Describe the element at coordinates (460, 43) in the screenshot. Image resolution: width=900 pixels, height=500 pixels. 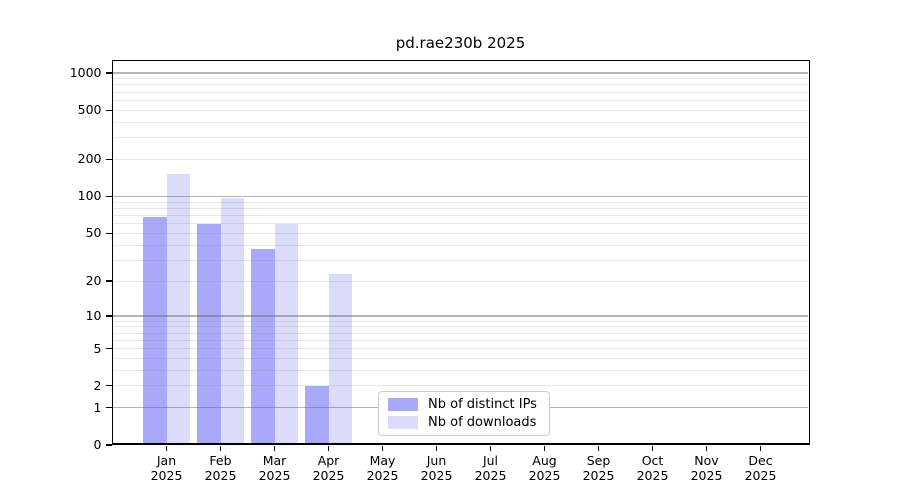
I see `chart-title: pd.rae230b 2025` at that location.